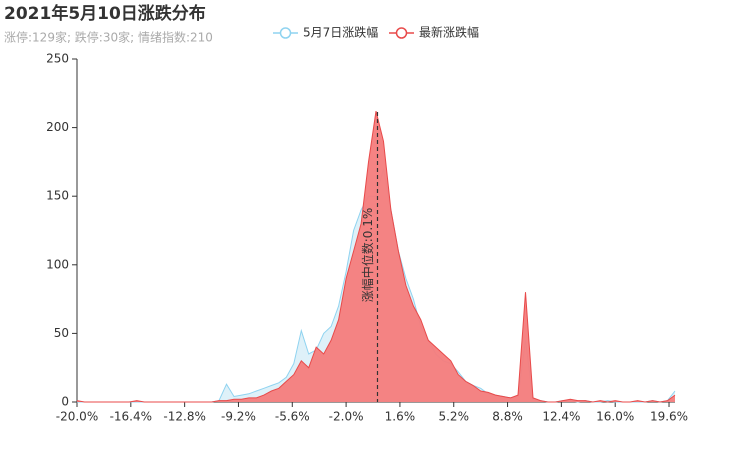  I want to click on legend-label: 5月7日涨跌幅, so click(340, 32).